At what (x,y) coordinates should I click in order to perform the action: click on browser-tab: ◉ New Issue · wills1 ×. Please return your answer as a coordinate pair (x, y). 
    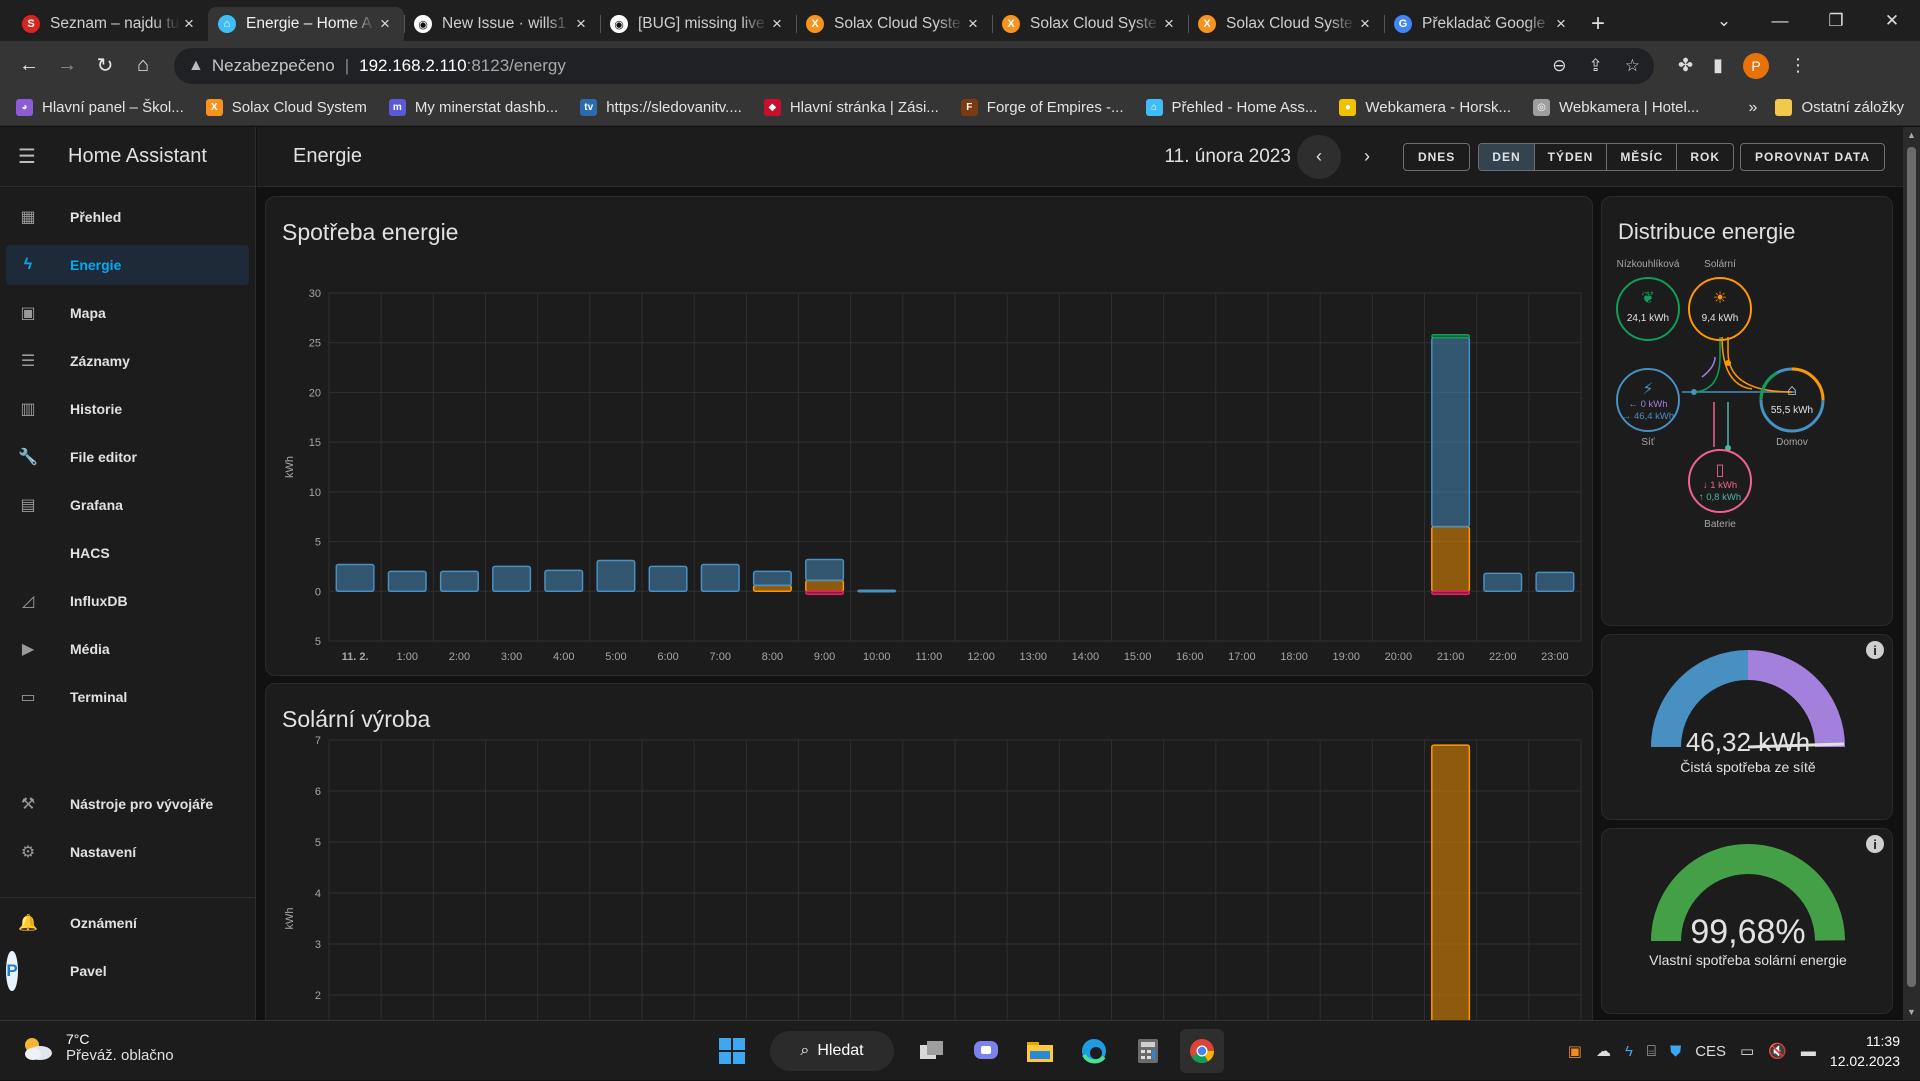
    Looking at the image, I should click on (502, 24).